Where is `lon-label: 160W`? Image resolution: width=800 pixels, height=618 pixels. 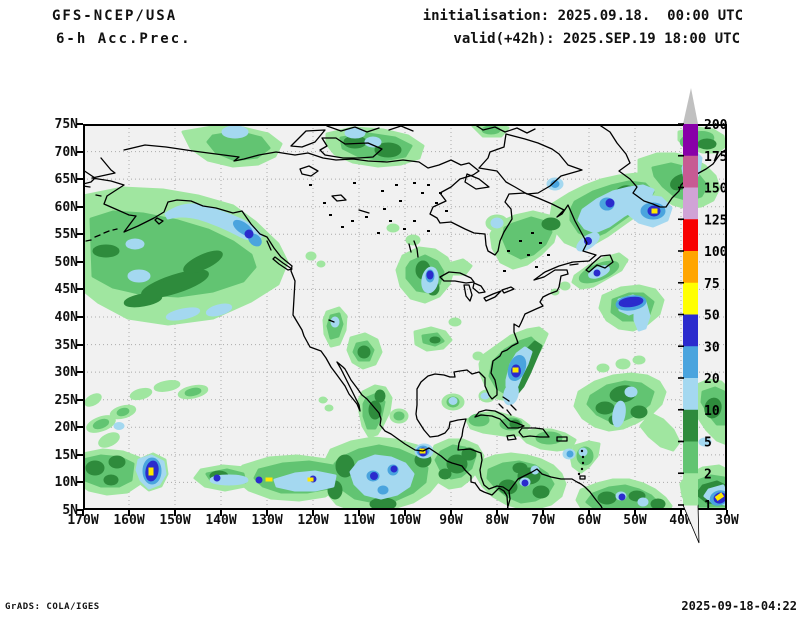 lon-label: 160W is located at coordinates (129, 520).